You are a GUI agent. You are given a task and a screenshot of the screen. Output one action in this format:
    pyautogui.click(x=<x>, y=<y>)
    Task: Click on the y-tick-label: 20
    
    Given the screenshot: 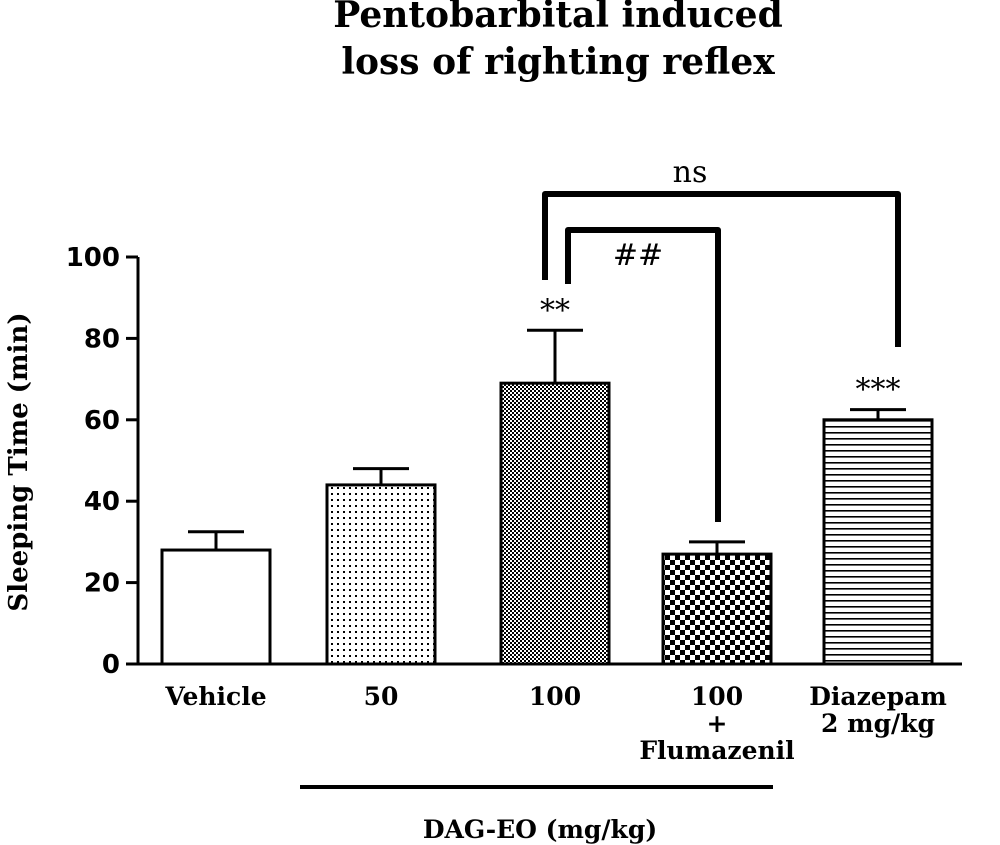 What is the action you would take?
    pyautogui.click(x=102, y=584)
    